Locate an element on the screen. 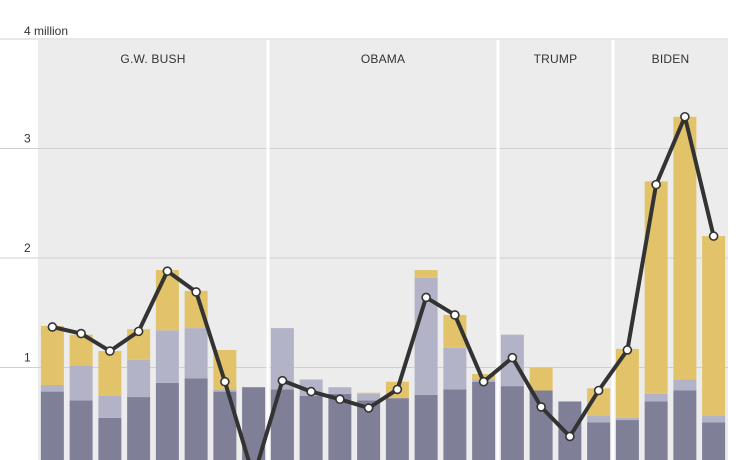  era-label: G.W. BUSH is located at coordinates (152, 59).